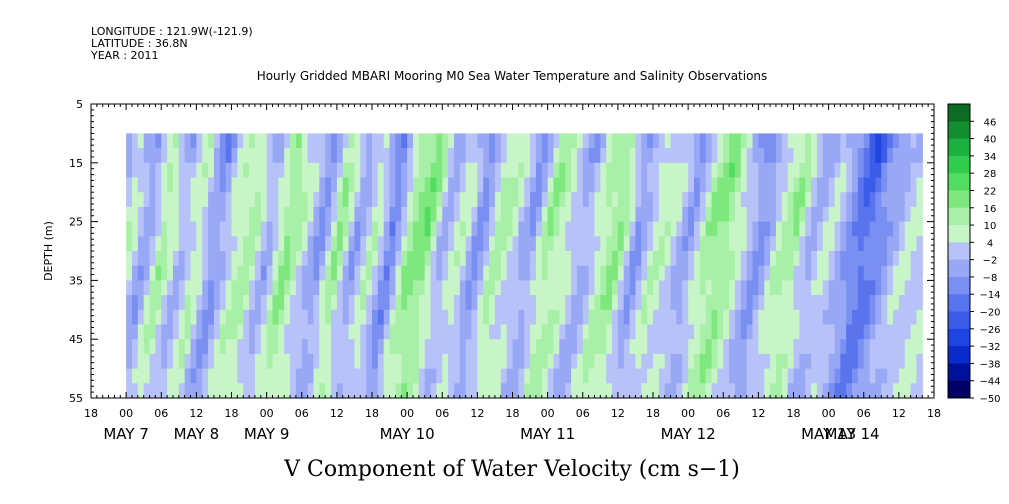 Image resolution: width=1009 pixels, height=504 pixels. I want to click on colorbar-swatch, so click(959, 320).